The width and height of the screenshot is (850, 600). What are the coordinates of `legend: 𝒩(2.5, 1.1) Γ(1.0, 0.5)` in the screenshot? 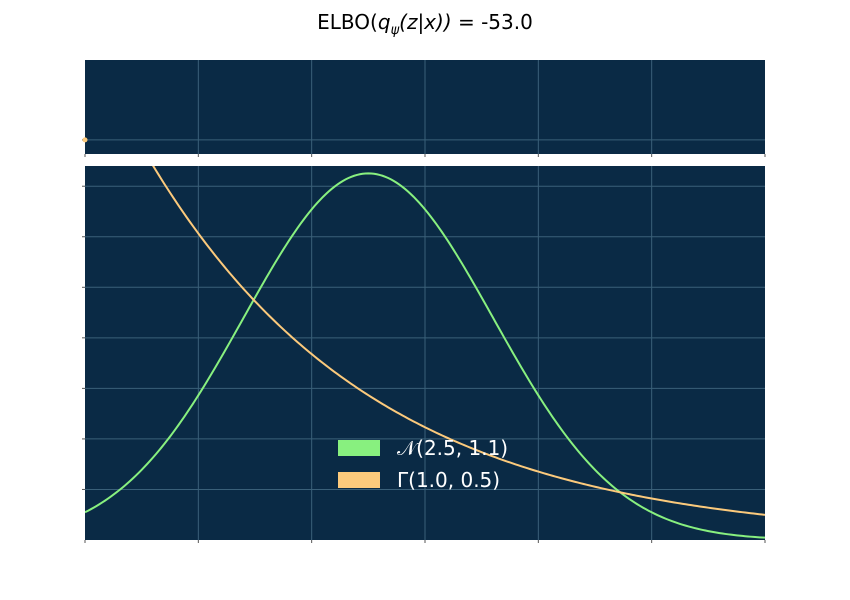 It's located at (423, 464).